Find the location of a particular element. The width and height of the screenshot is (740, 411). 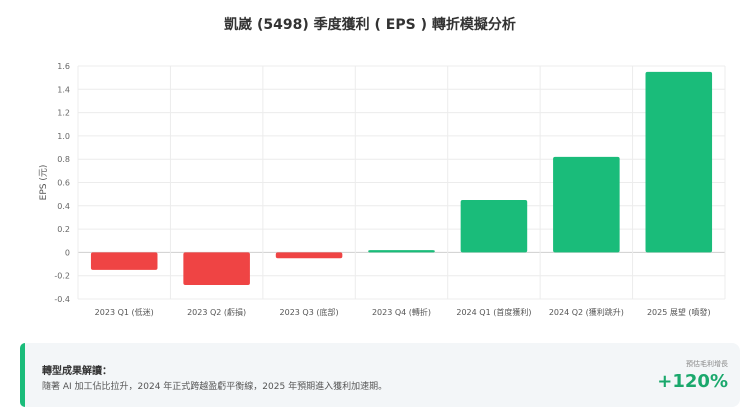

x-tick-label: 2023 Q3 (底部) is located at coordinates (309, 312).